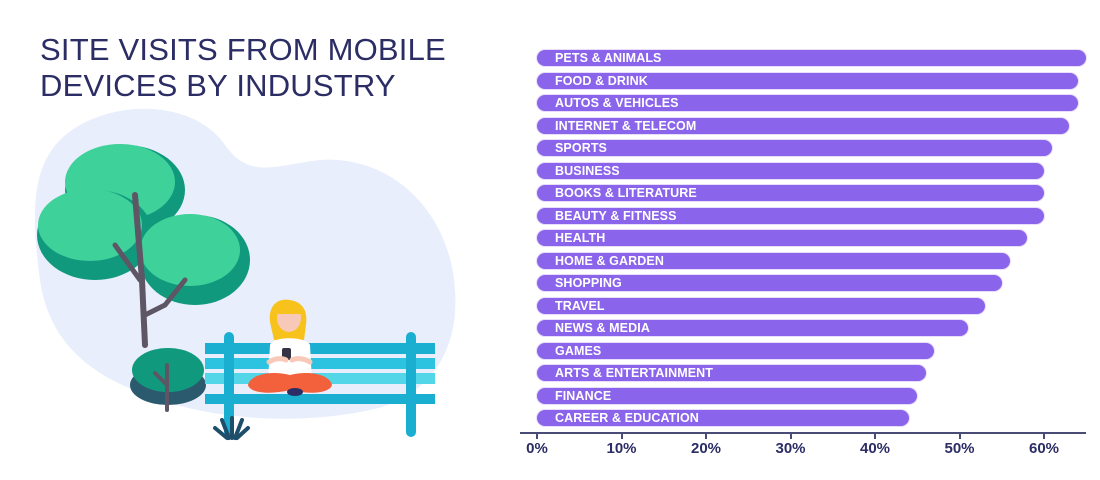 This screenshot has width=1100, height=480. I want to click on bar-label: BOOKS & LITERATURE, so click(626, 193).